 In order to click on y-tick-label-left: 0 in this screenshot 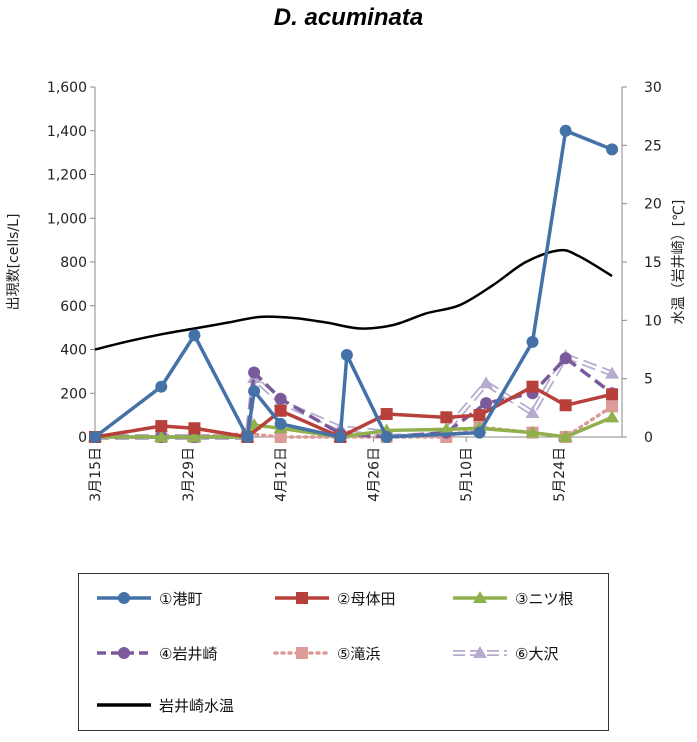, I will do `click(82, 438)`.